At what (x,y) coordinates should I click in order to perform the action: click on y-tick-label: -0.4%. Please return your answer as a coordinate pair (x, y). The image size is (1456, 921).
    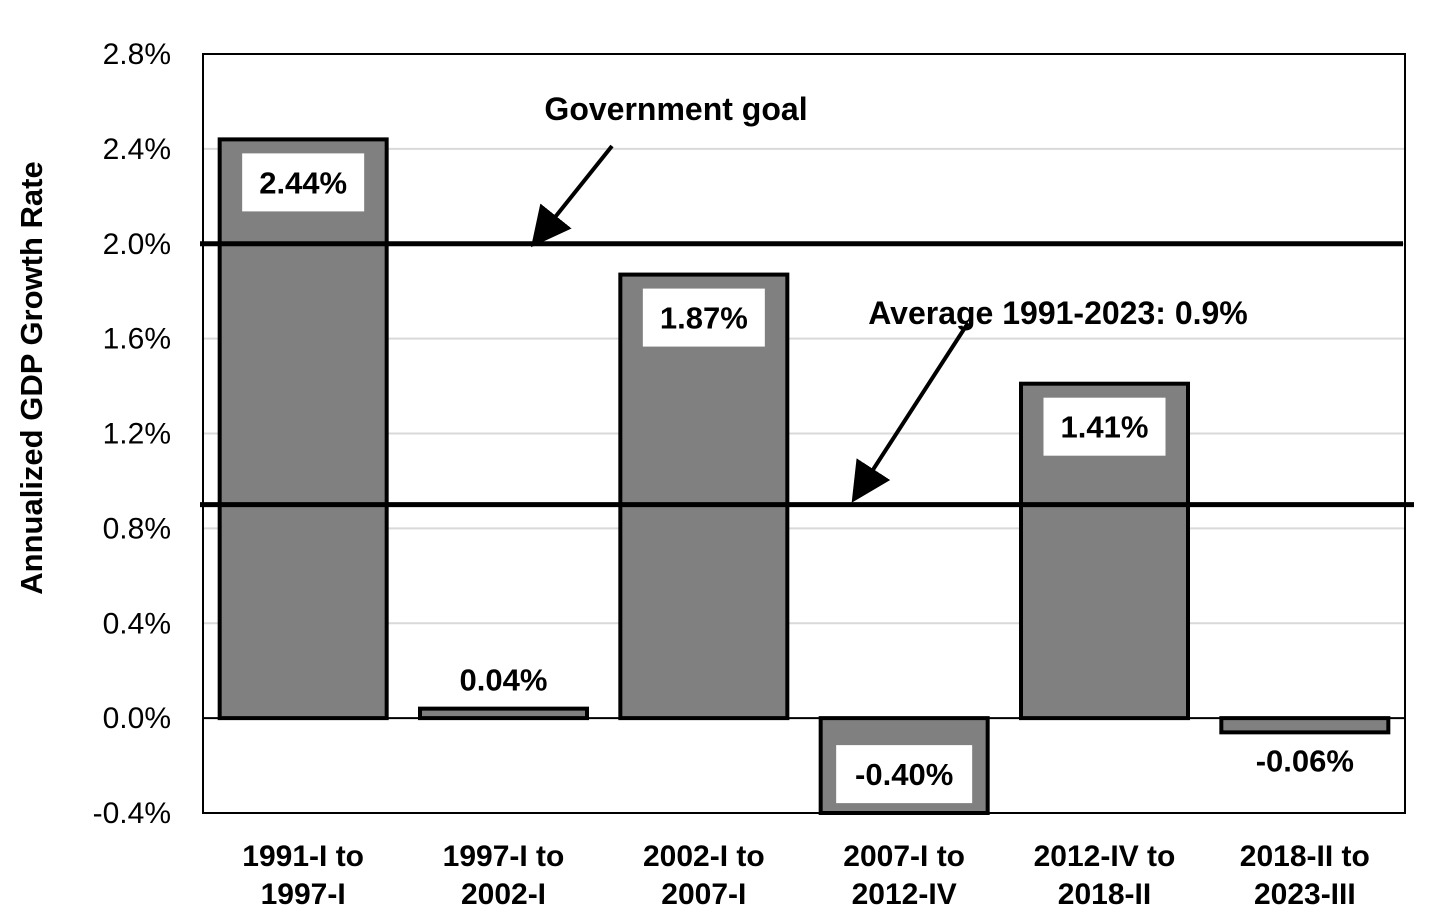
    Looking at the image, I should click on (132, 813).